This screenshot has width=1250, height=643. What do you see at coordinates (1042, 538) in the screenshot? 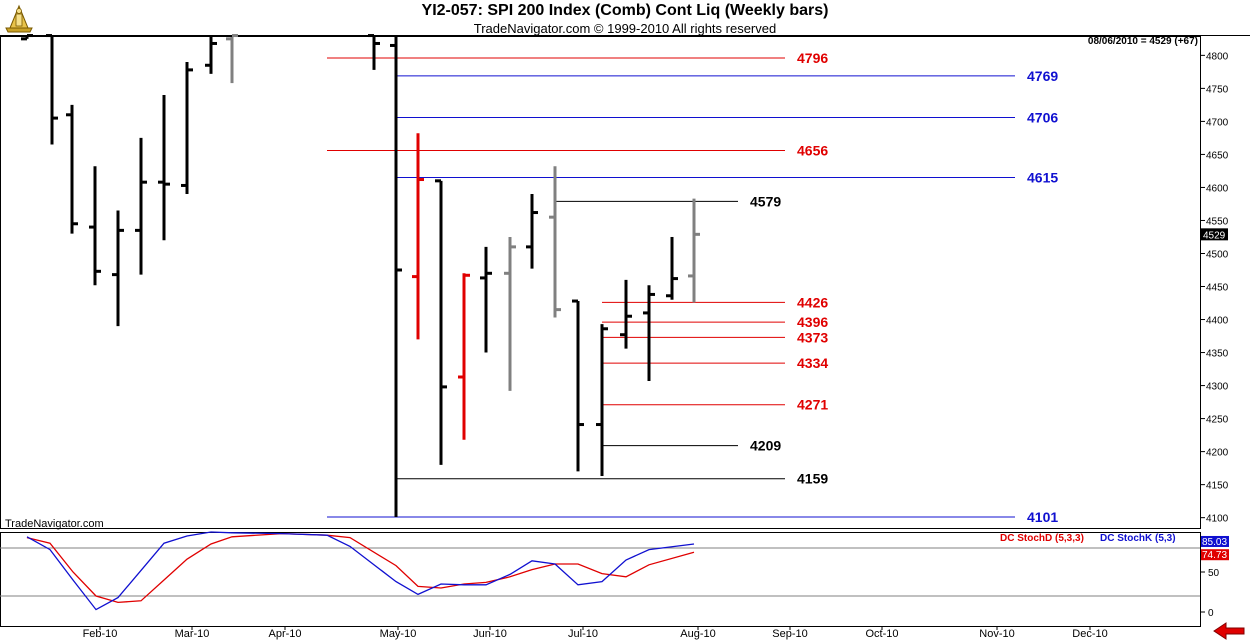
I see `legend-stoch-d: DC StochD (5,3,3)` at bounding box center [1042, 538].